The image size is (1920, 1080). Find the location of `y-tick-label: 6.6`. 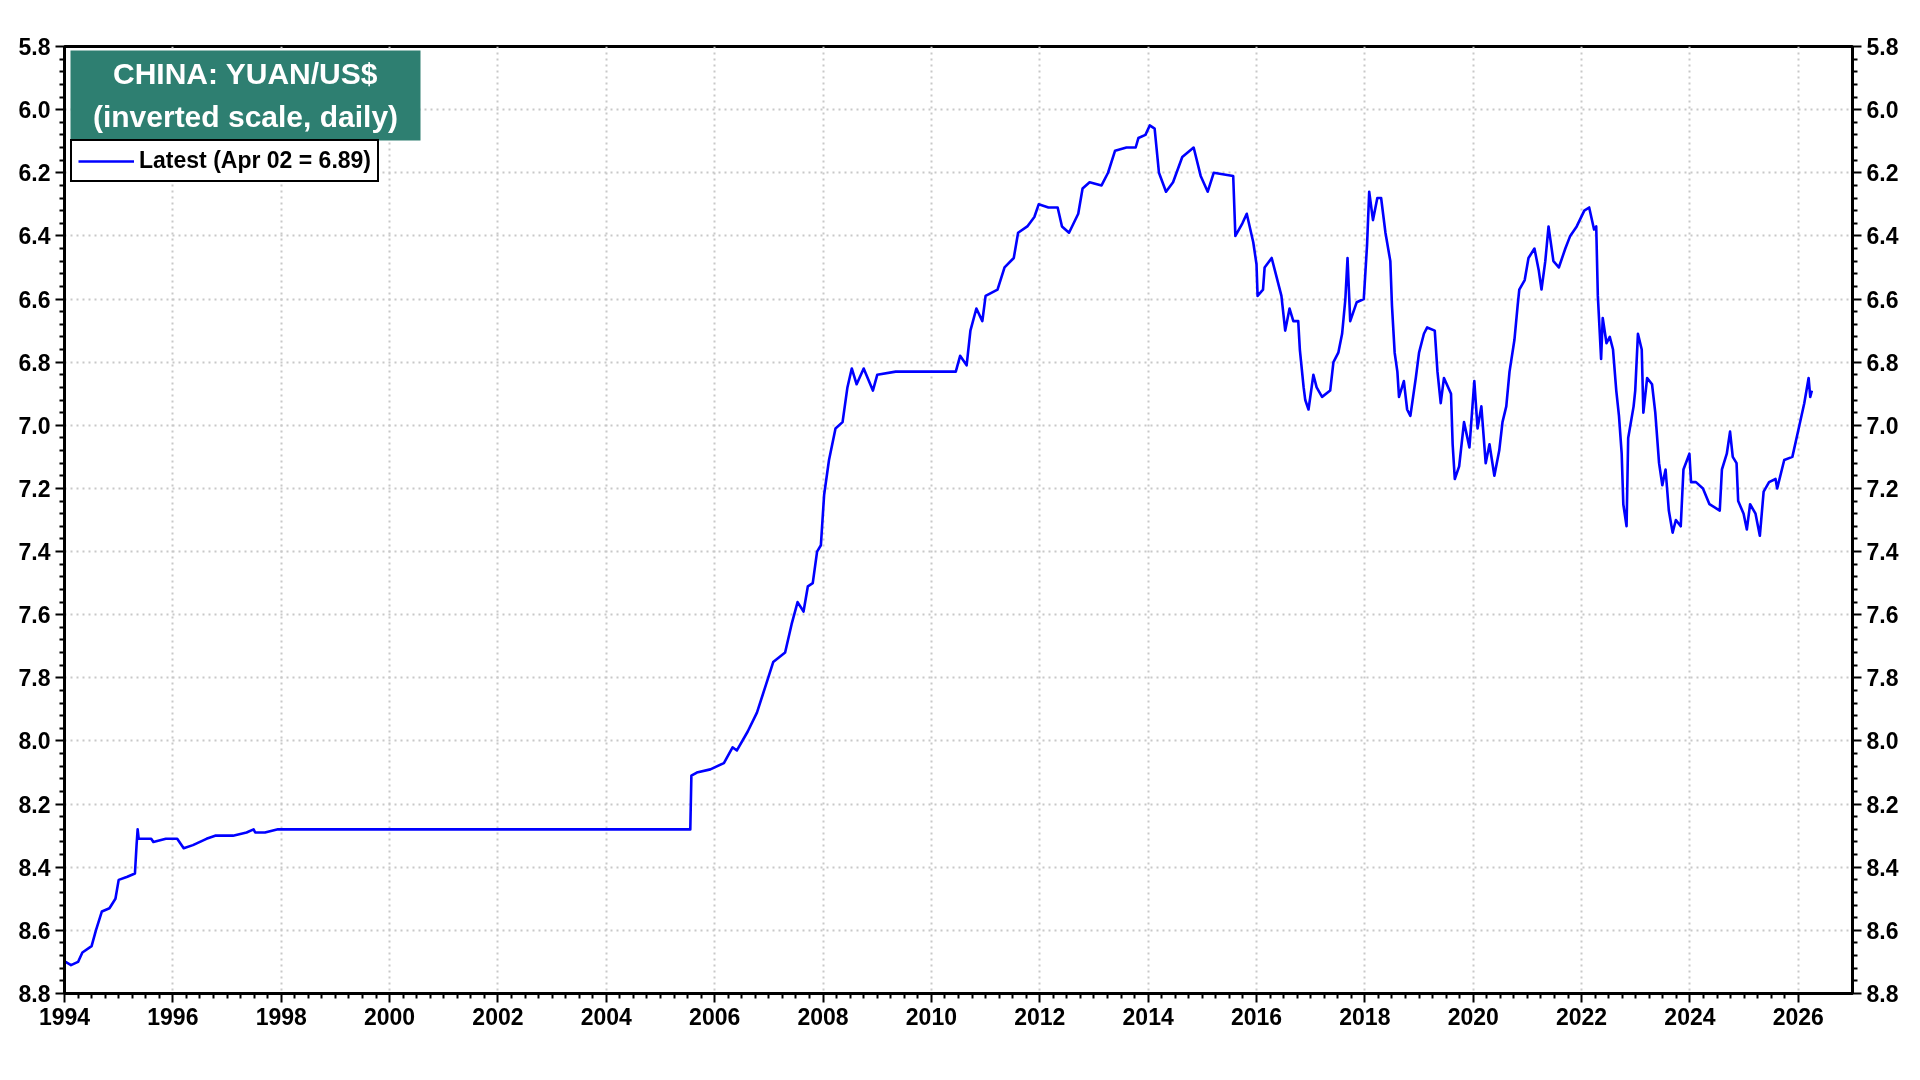

y-tick-label: 6.6 is located at coordinates (34, 299).